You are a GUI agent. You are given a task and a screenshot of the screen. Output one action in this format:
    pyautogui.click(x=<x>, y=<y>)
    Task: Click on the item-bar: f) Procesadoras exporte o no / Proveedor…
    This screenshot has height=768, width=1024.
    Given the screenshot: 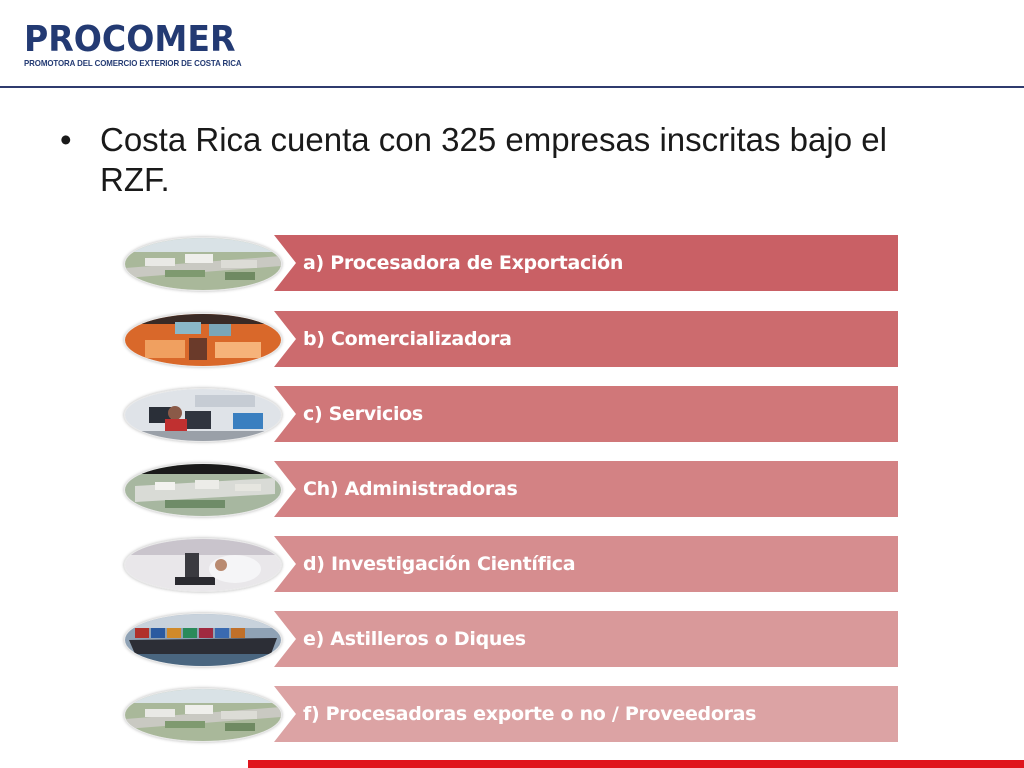 What is the action you would take?
    pyautogui.click(x=586, y=714)
    